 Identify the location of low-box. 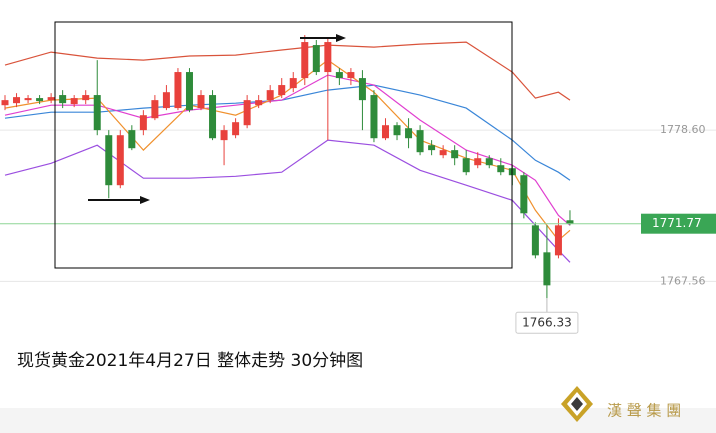
(547, 322).